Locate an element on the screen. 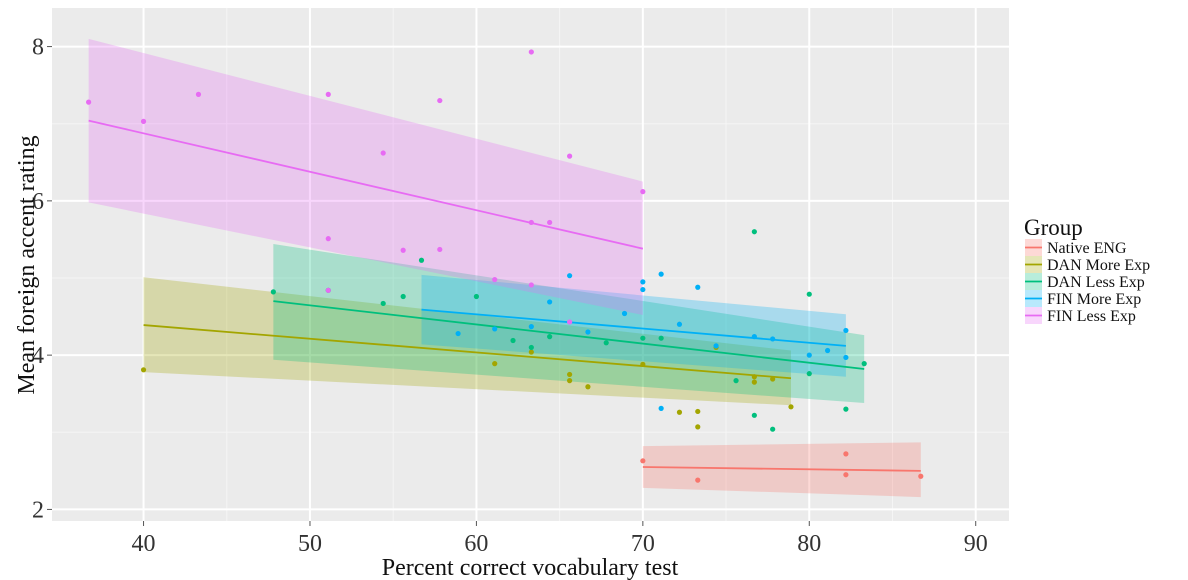 This screenshot has width=1188, height=580. y-tick-label: 4 is located at coordinates (38, 356).